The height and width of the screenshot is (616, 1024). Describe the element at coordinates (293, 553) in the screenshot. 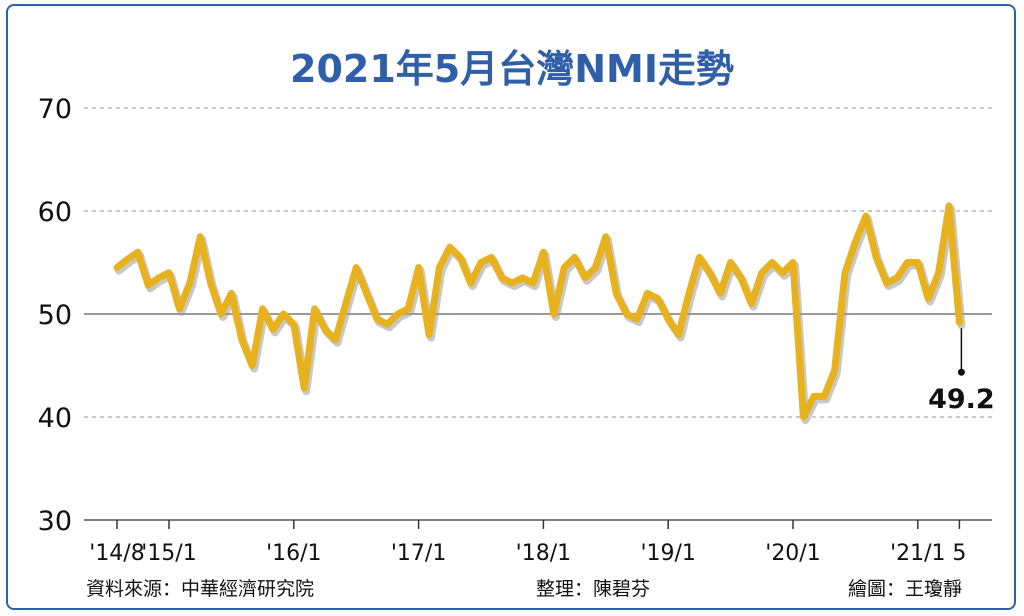

I see `x-tick-label: '16/1` at that location.